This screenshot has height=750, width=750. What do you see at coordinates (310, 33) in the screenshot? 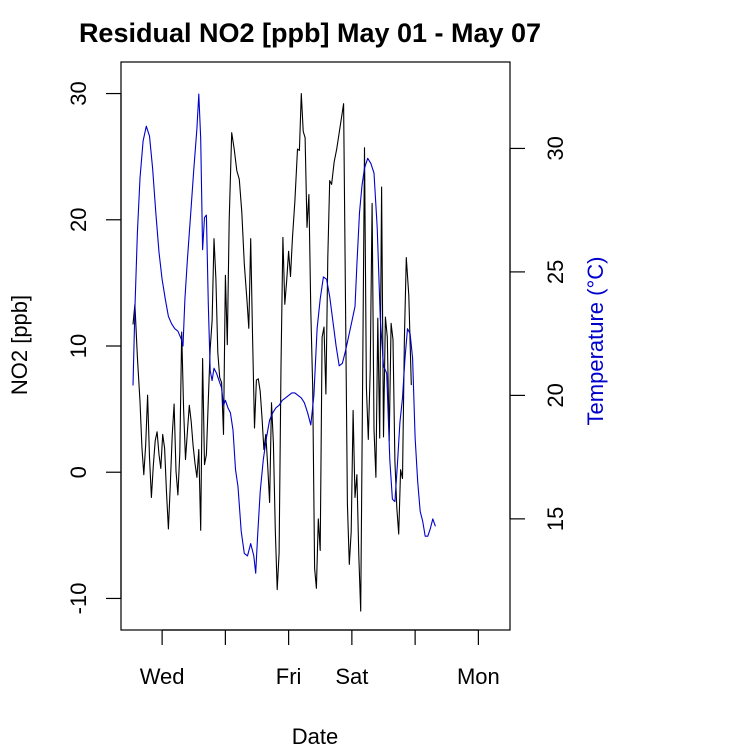
I see `chart-title: Residual NO2 [ppb] May 01 - May 07` at bounding box center [310, 33].